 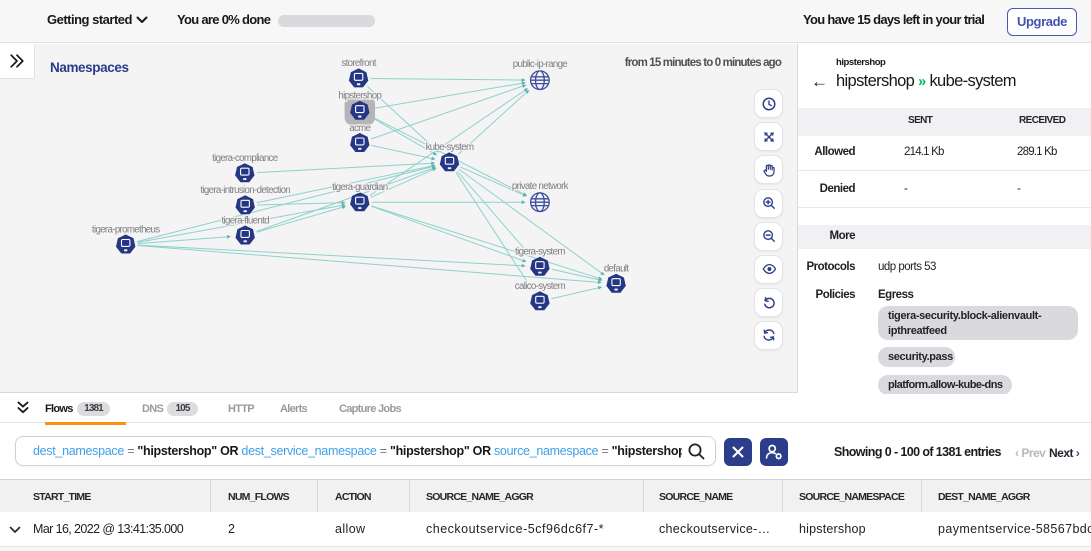 What do you see at coordinates (126, 229) in the screenshot?
I see `svg-text: tigera-prometheus` at bounding box center [126, 229].